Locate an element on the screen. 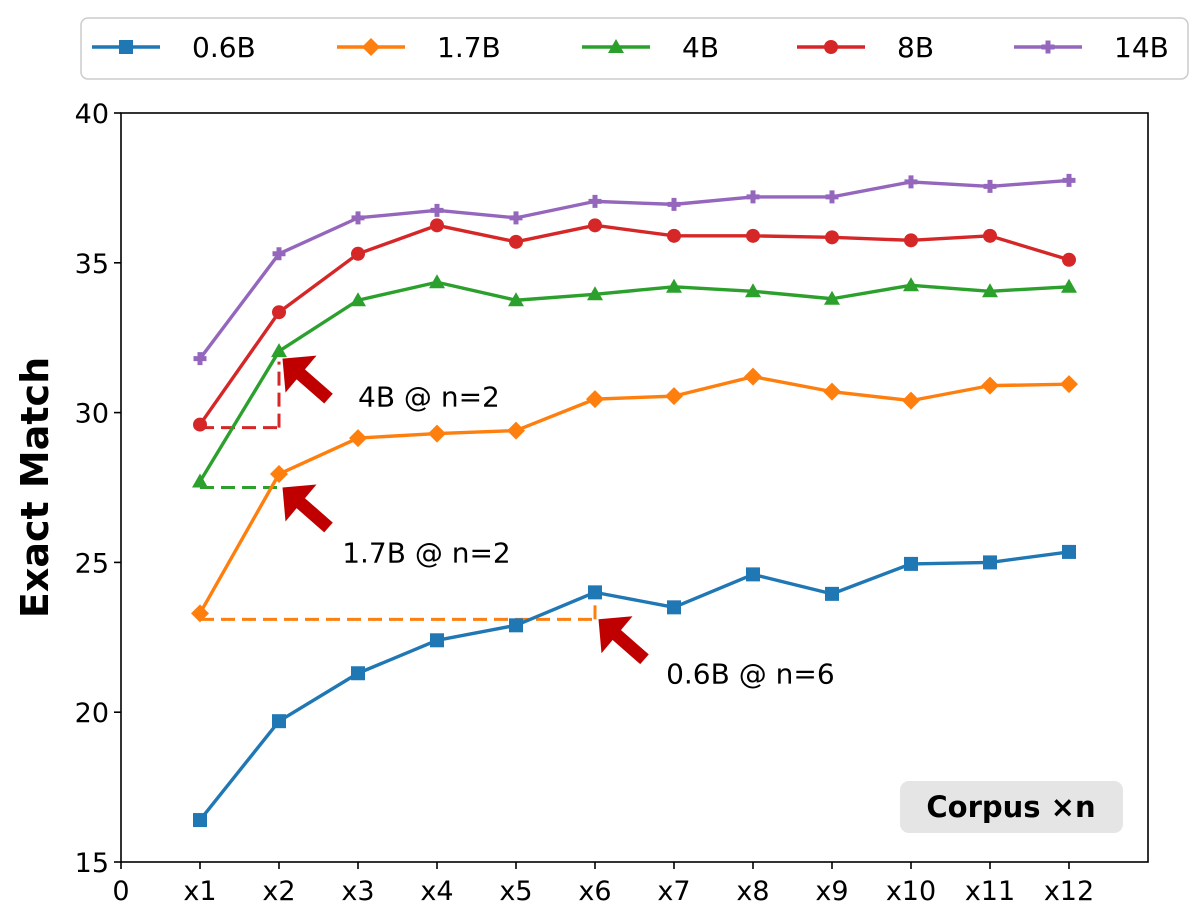  x-tick-label: x10 is located at coordinates (911, 891).